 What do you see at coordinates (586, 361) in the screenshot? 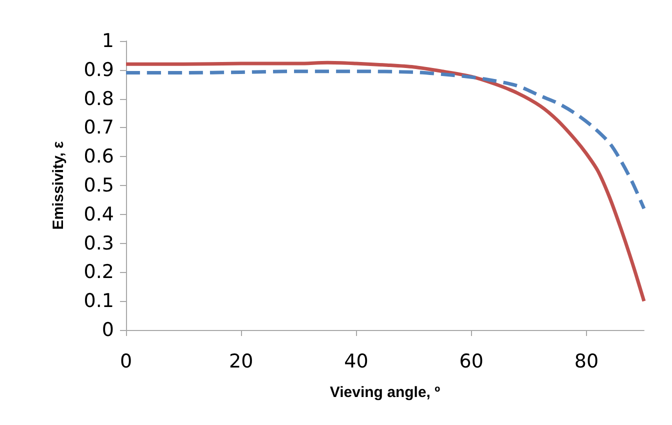
I see `x-tick-label: 80` at bounding box center [586, 361].